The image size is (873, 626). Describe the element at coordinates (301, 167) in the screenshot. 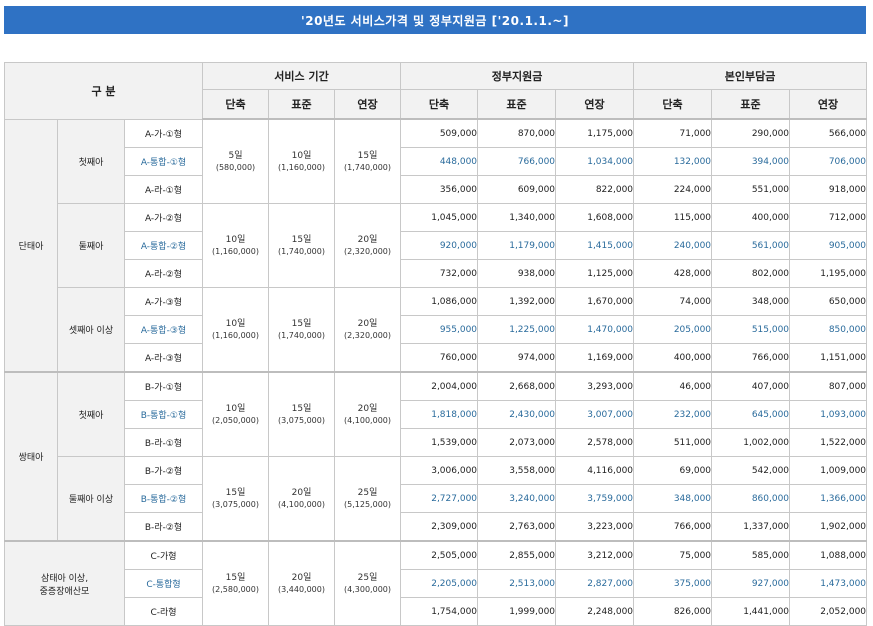

I see `service-price: (1,160,000)` at that location.